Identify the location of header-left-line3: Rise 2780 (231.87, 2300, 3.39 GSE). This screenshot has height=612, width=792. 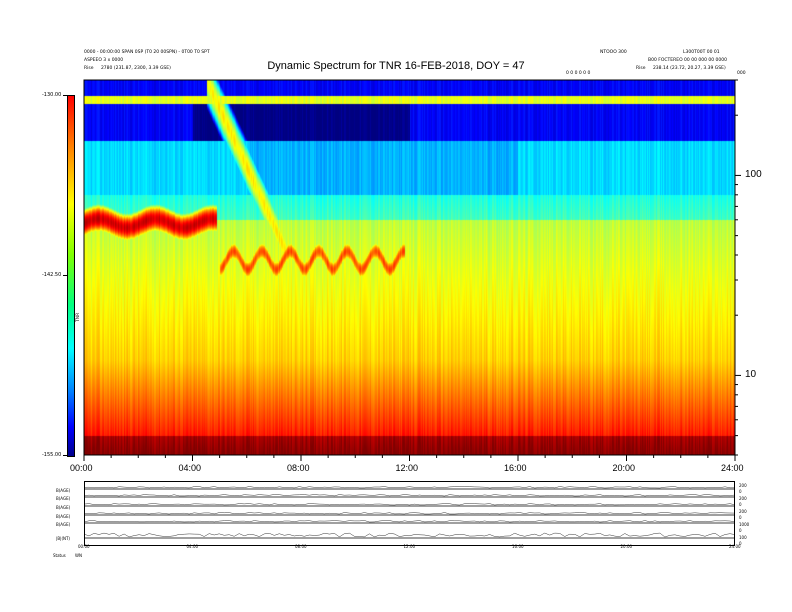
(127, 68).